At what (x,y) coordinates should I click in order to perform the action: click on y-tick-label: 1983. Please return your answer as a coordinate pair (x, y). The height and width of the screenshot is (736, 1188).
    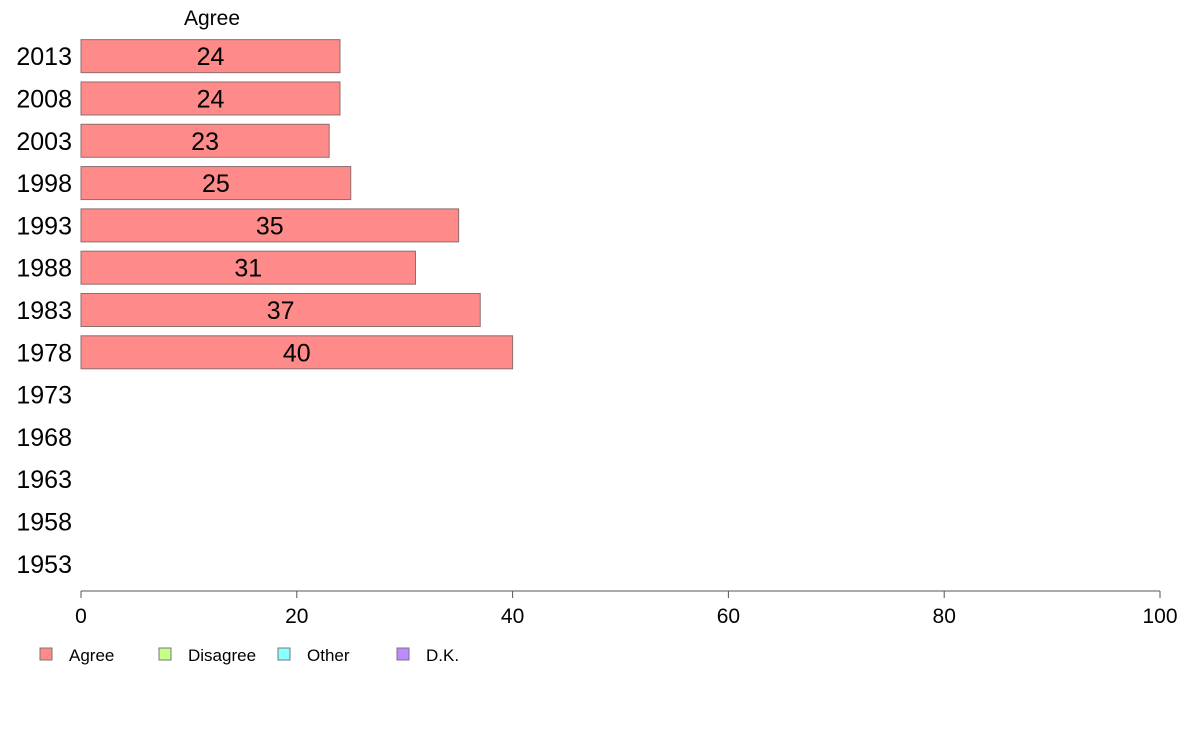
    Looking at the image, I should click on (44, 311).